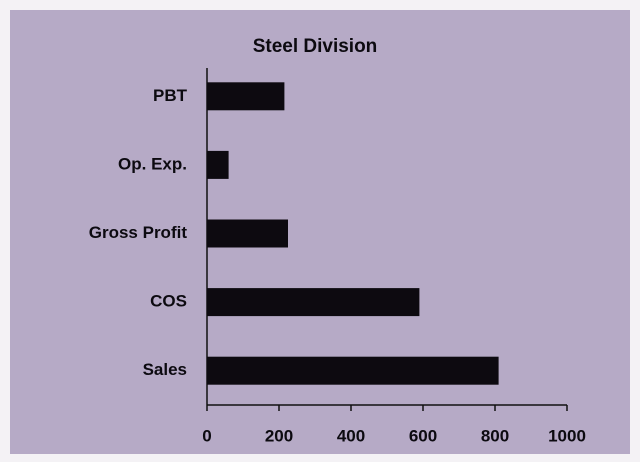 Image resolution: width=640 pixels, height=462 pixels. Describe the element at coordinates (351, 435) in the screenshot. I see `x-tick-label: 400` at that location.